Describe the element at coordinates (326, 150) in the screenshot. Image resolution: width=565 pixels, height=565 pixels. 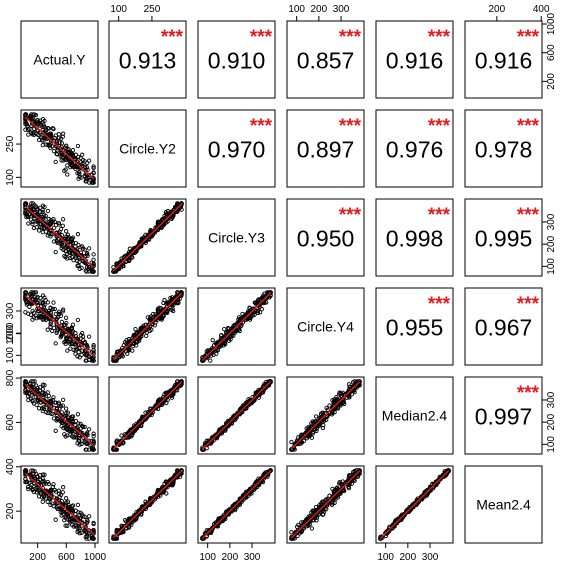
I see `correlation-value: 0.897` at that location.